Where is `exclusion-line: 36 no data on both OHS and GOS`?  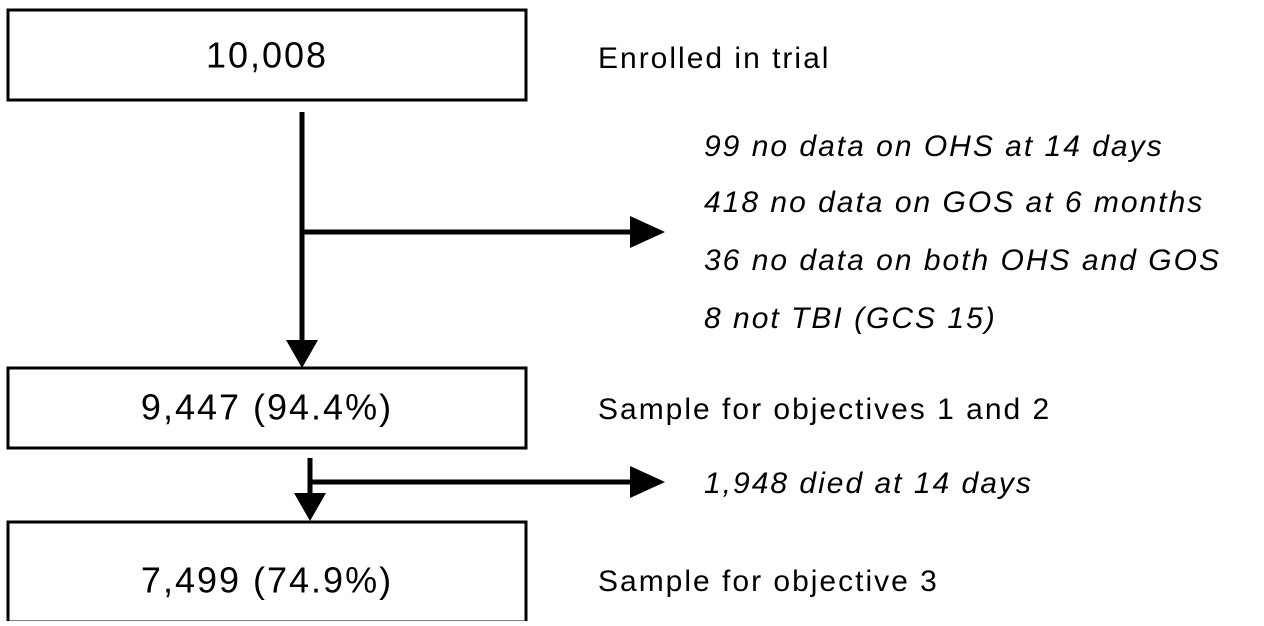 exclusion-line: 36 no data on both OHS and GOS is located at coordinates (962, 260).